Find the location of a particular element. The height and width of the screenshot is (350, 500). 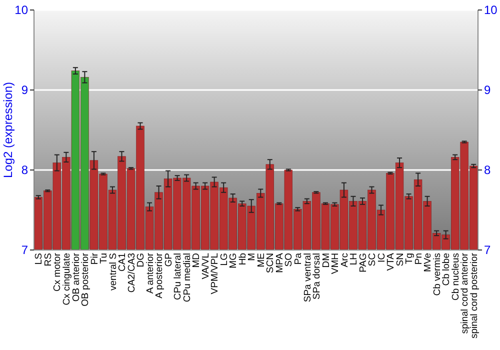

x-tick-label: CPu medial is located at coordinates (187, 277).